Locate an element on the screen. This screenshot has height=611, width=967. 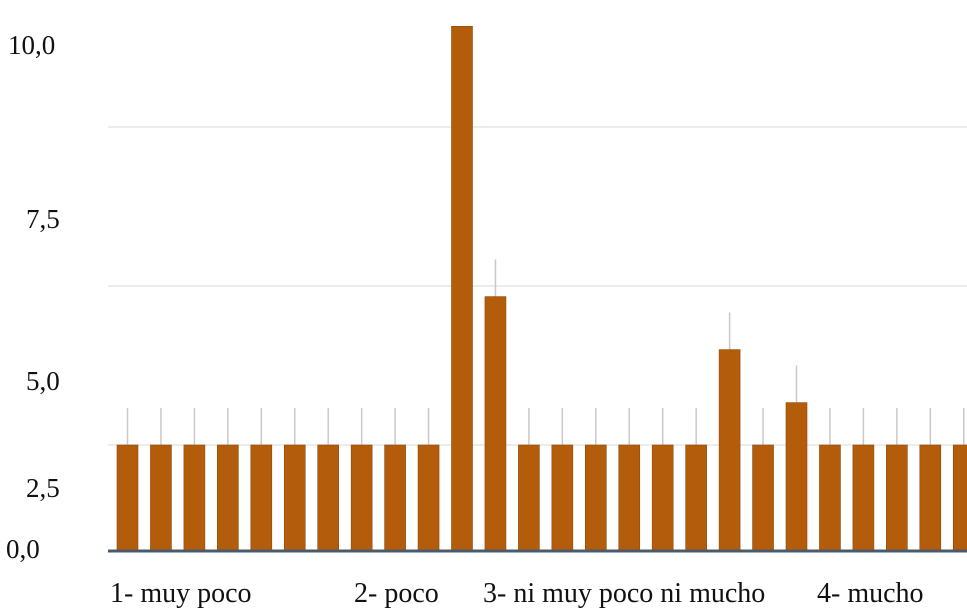
category-label-4: 4- mucho is located at coordinates (870, 593).